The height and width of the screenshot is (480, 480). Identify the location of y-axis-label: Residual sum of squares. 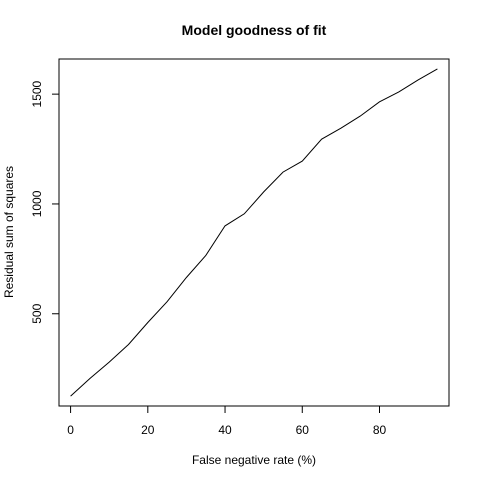
(9, 232).